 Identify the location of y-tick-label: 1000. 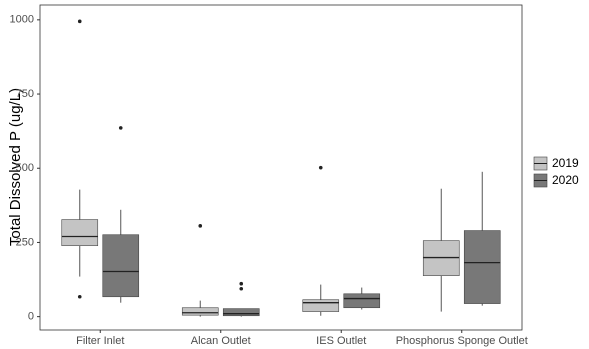
(22, 20).